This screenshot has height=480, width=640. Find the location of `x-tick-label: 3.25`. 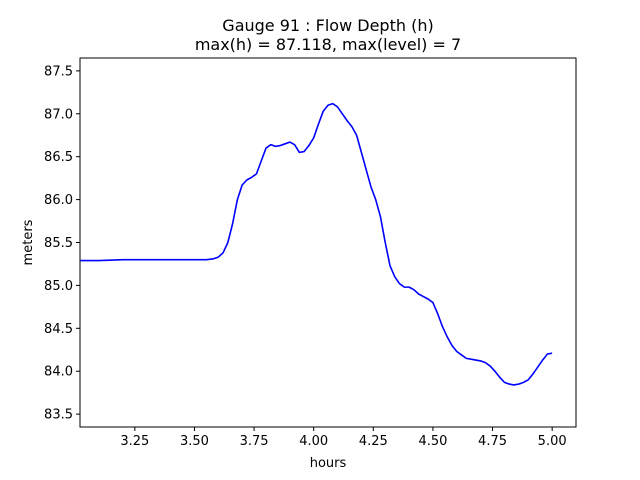

x-tick-label: 3.25 is located at coordinates (134, 441).